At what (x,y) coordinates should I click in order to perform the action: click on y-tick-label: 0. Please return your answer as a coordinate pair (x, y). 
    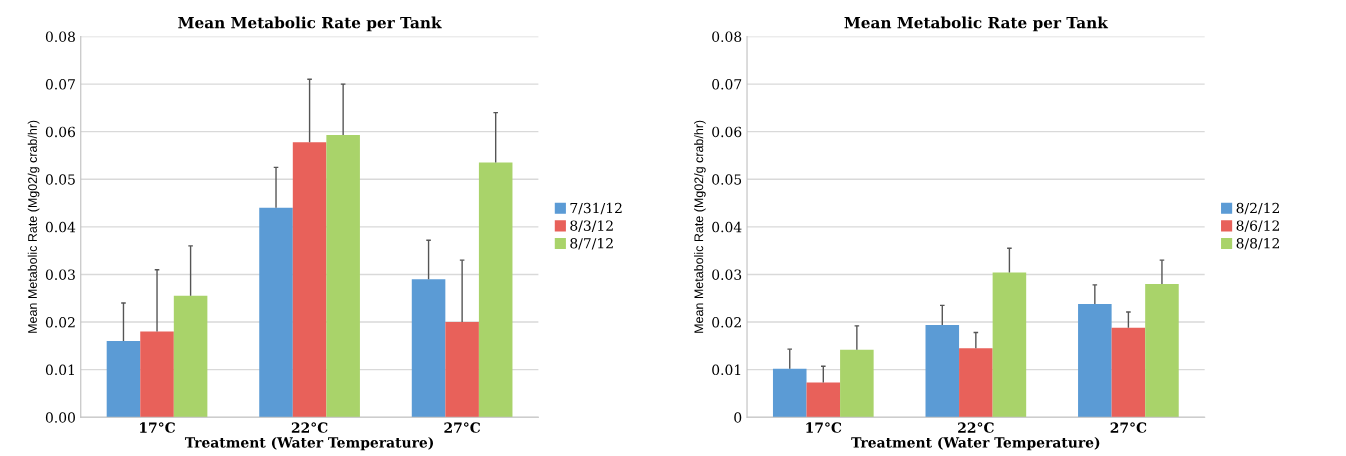
    Looking at the image, I should click on (738, 417).